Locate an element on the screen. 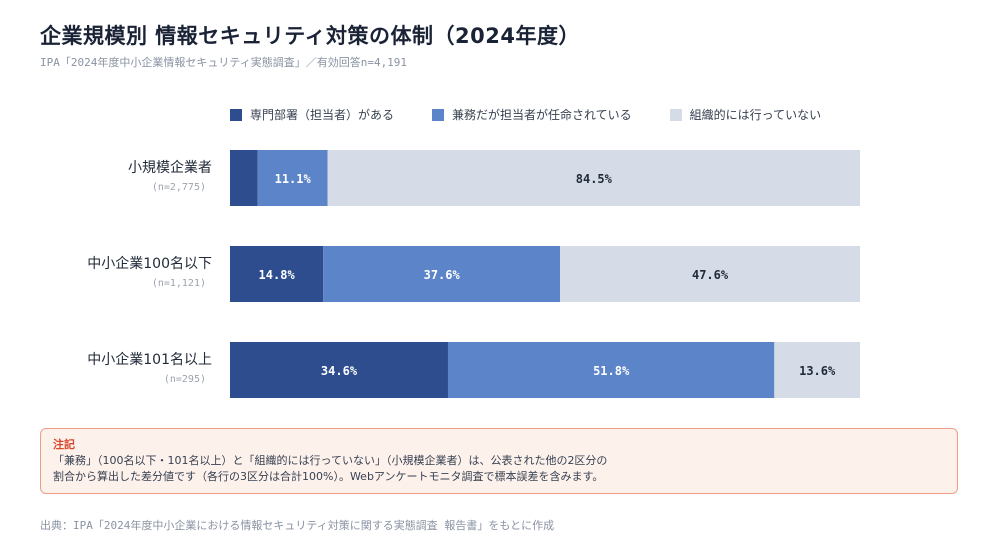 The height and width of the screenshot is (559, 1000). chart-title: 企業規模別 情報セキュリティ対策の体制（2024年度） is located at coordinates (310, 36).